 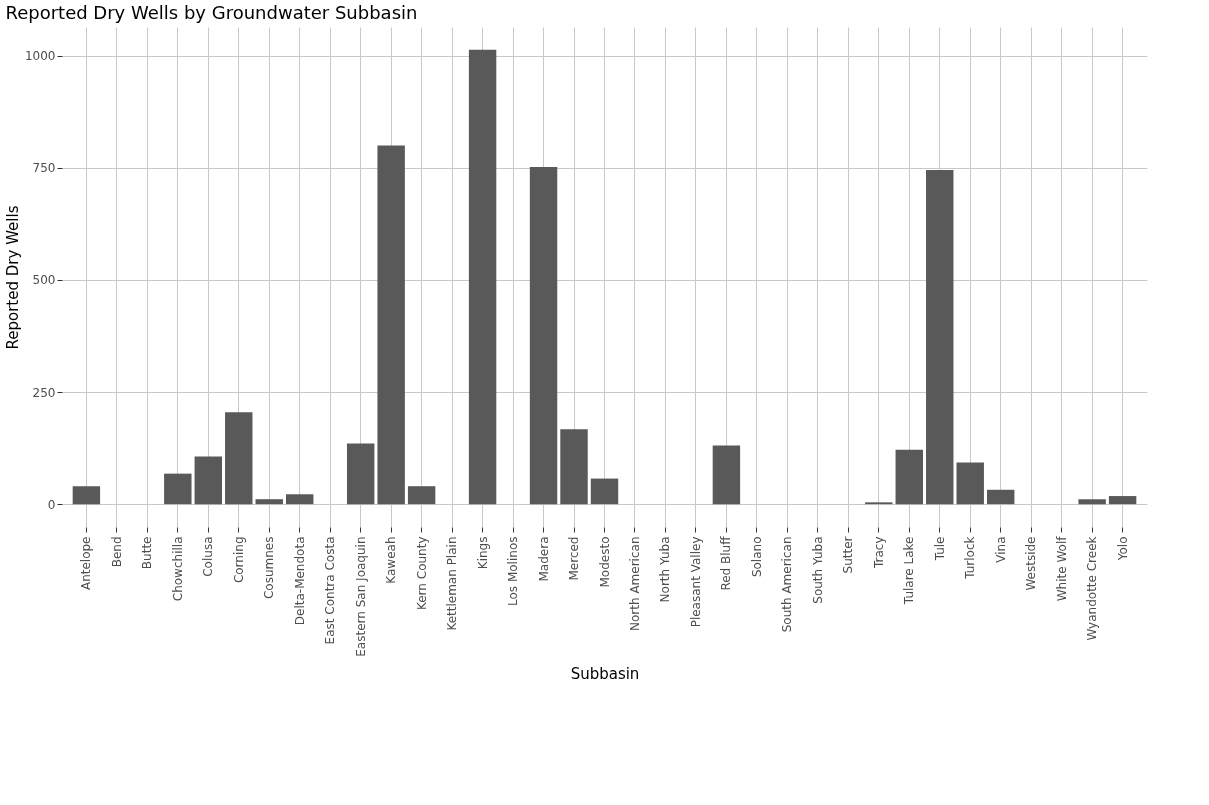 I want to click on x-tick-label: Cosumnes, so click(x=269, y=568).